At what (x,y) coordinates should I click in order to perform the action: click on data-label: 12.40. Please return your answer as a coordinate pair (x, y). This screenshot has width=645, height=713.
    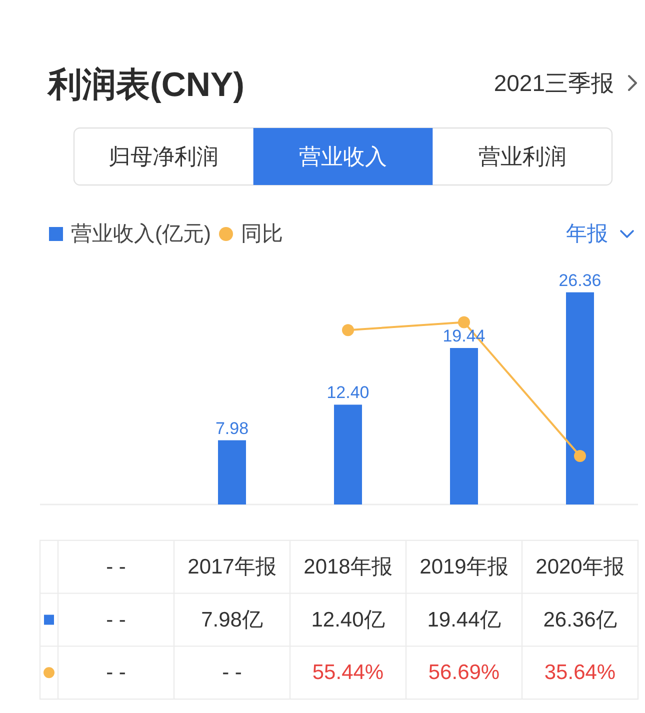
    Looking at the image, I should click on (348, 392).